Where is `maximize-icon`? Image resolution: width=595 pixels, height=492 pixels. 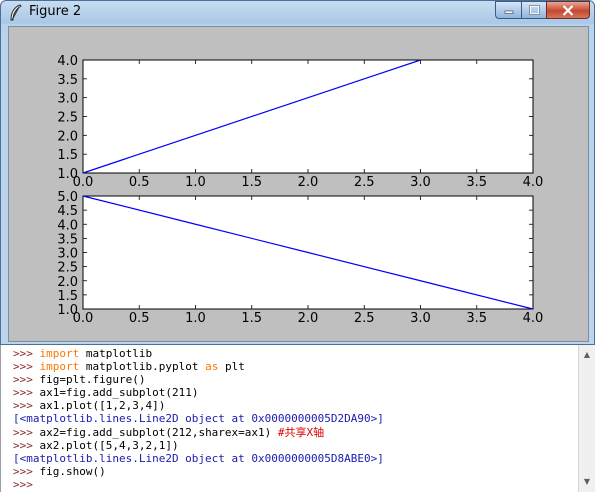
maximize-icon is located at coordinates (534, 10).